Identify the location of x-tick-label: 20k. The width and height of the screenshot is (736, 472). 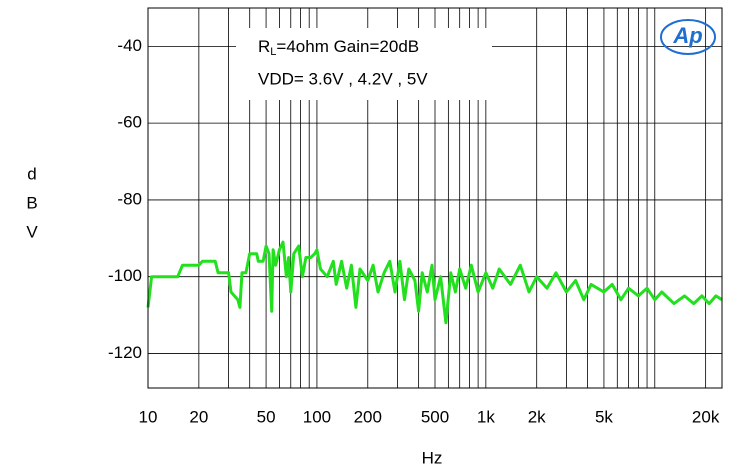
(706, 416).